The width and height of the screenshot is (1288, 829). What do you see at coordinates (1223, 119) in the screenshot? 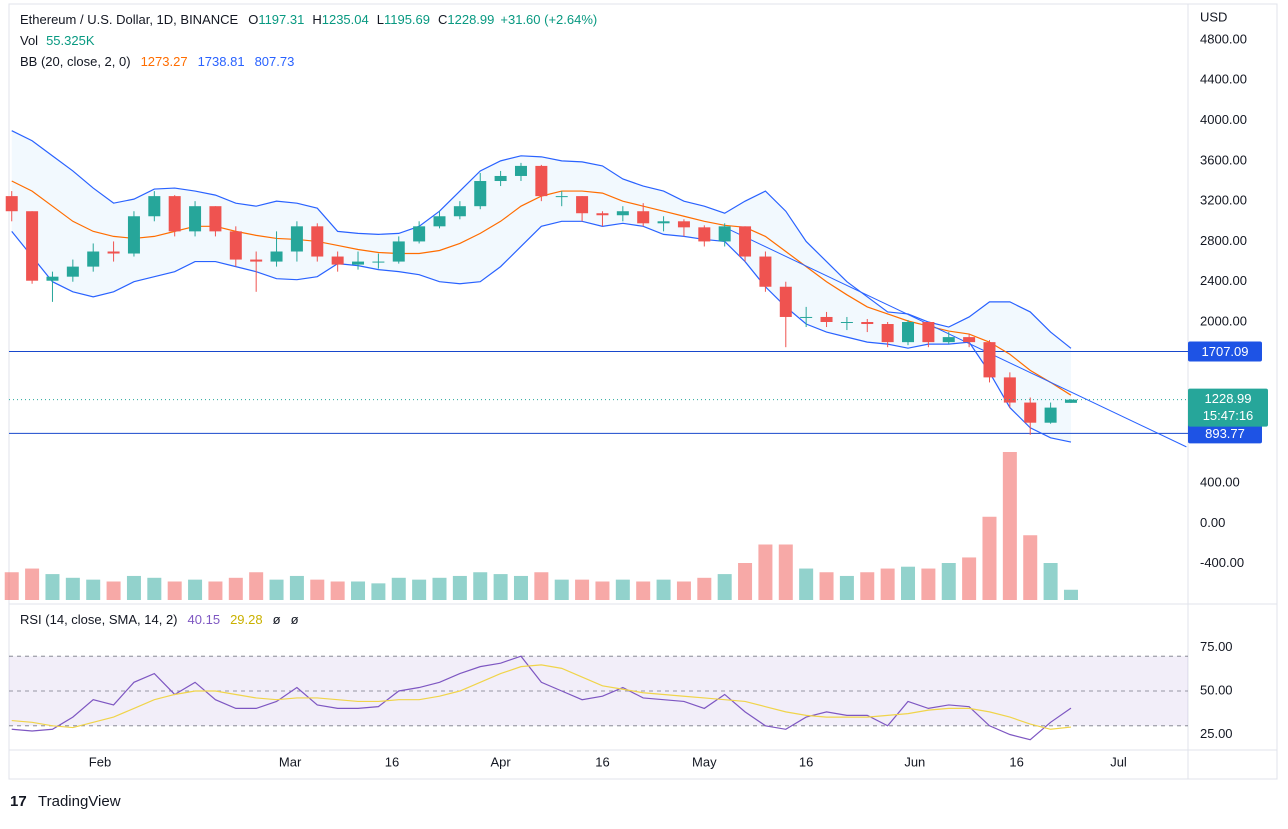
I see `y-tick-label: 4000.00` at bounding box center [1223, 119].